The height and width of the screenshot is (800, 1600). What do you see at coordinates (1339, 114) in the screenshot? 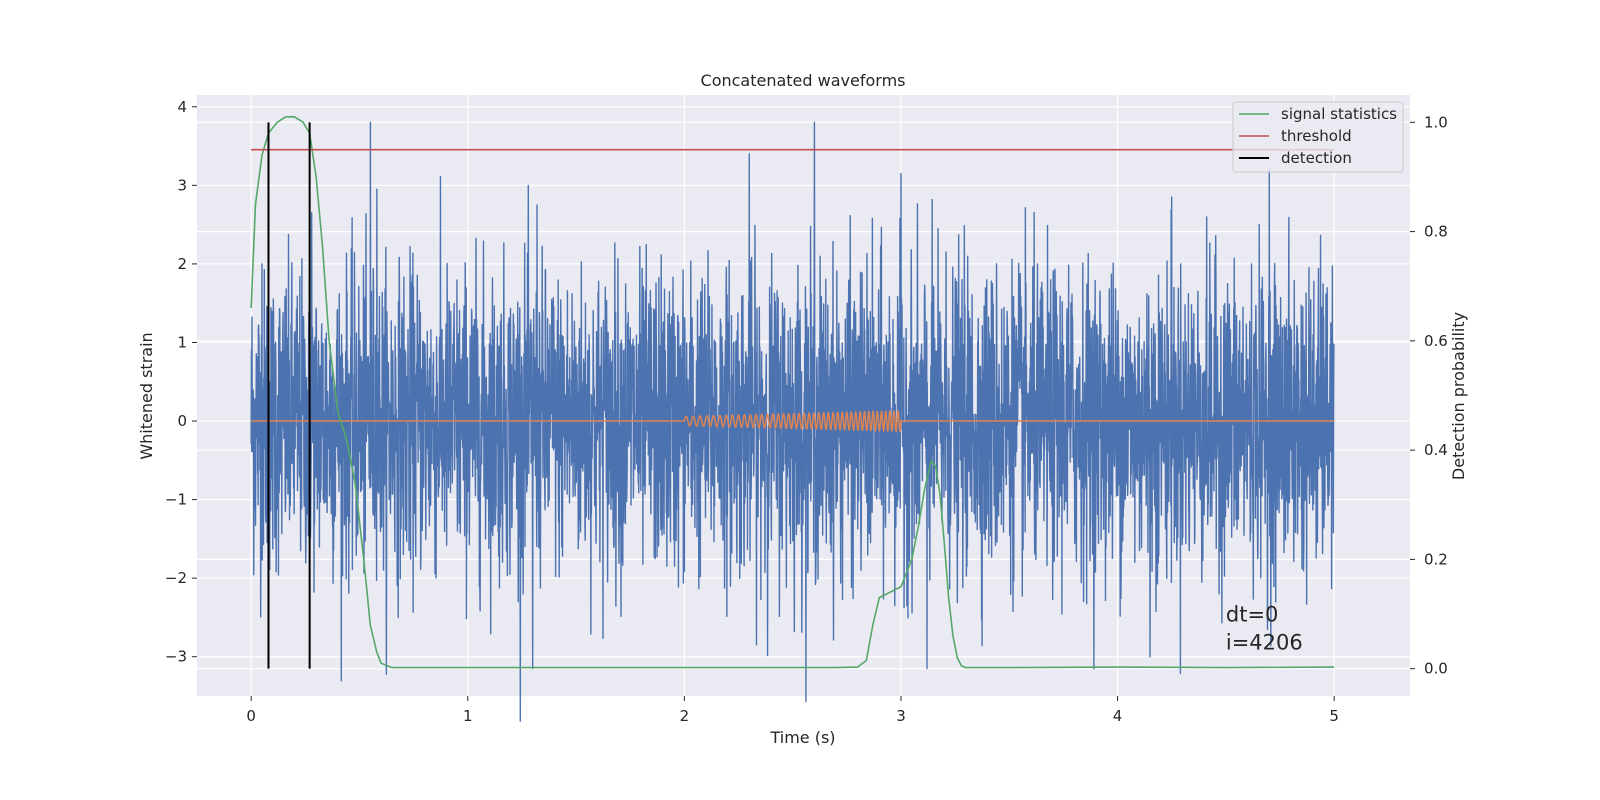
I see `legend-label-signal-statistics: signal statistics` at bounding box center [1339, 114].